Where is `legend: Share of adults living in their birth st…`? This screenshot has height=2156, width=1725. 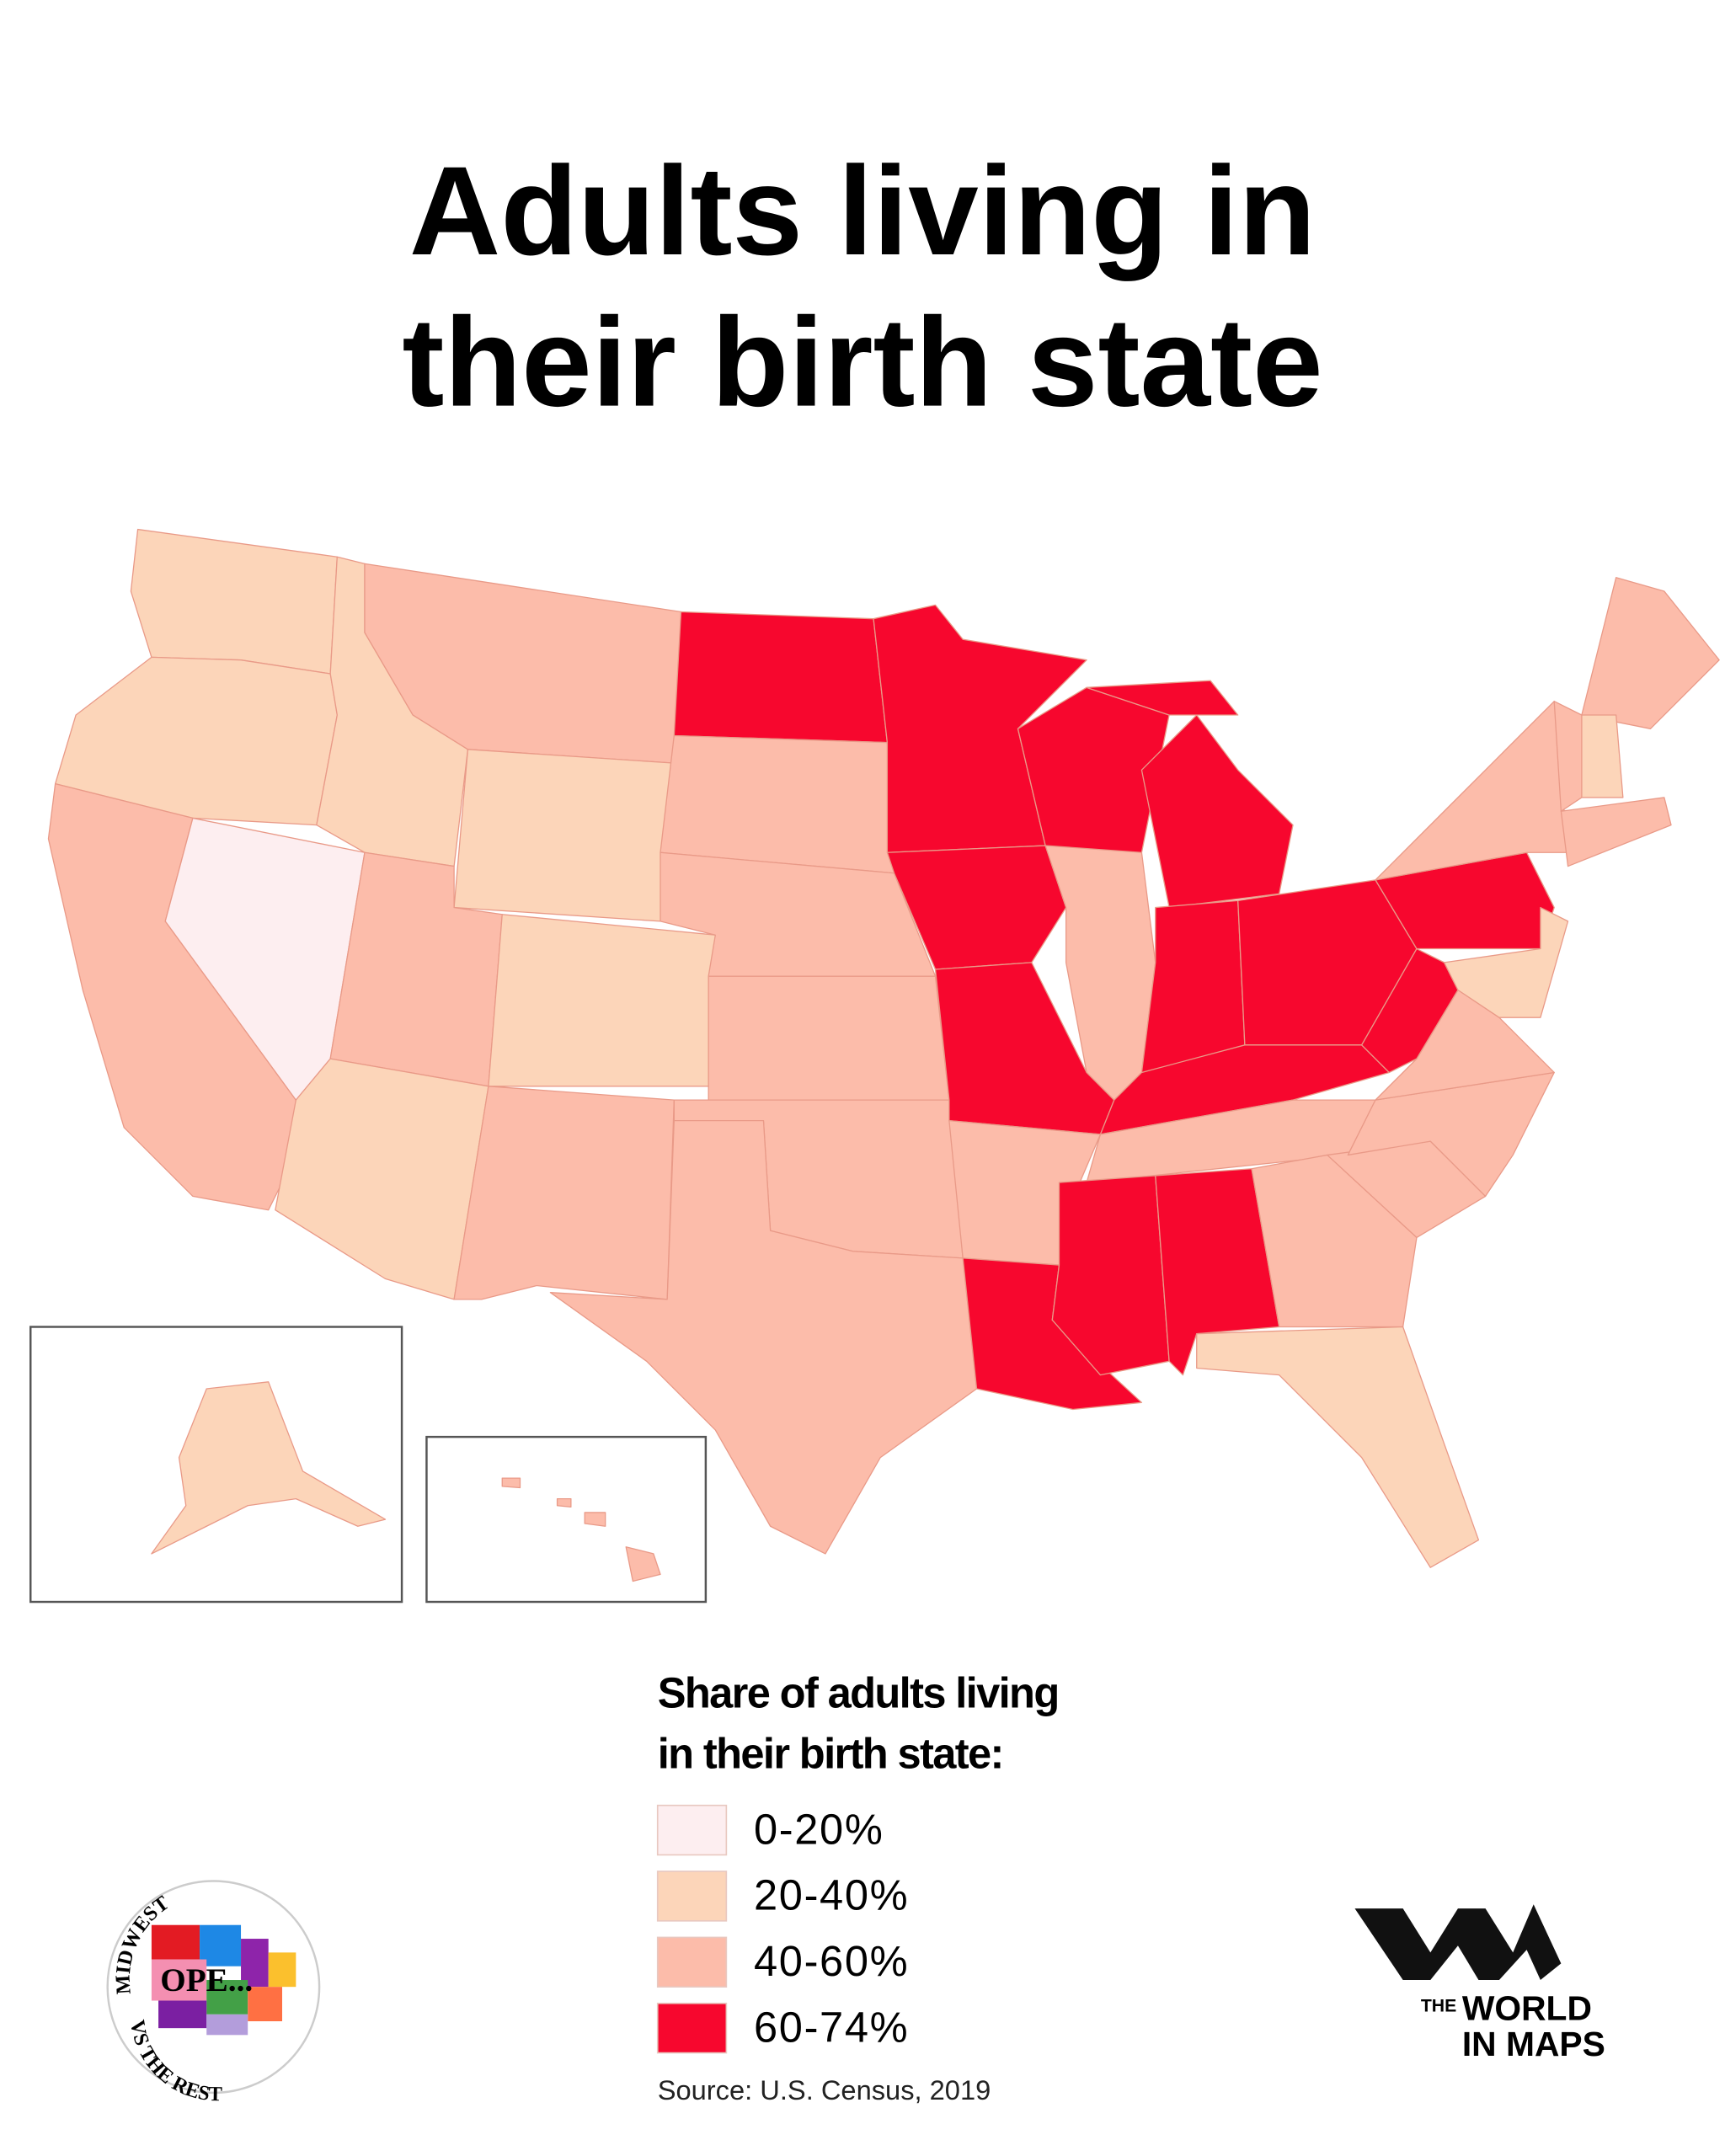 legend: Share of adults living in their birth st… is located at coordinates (858, 1861).